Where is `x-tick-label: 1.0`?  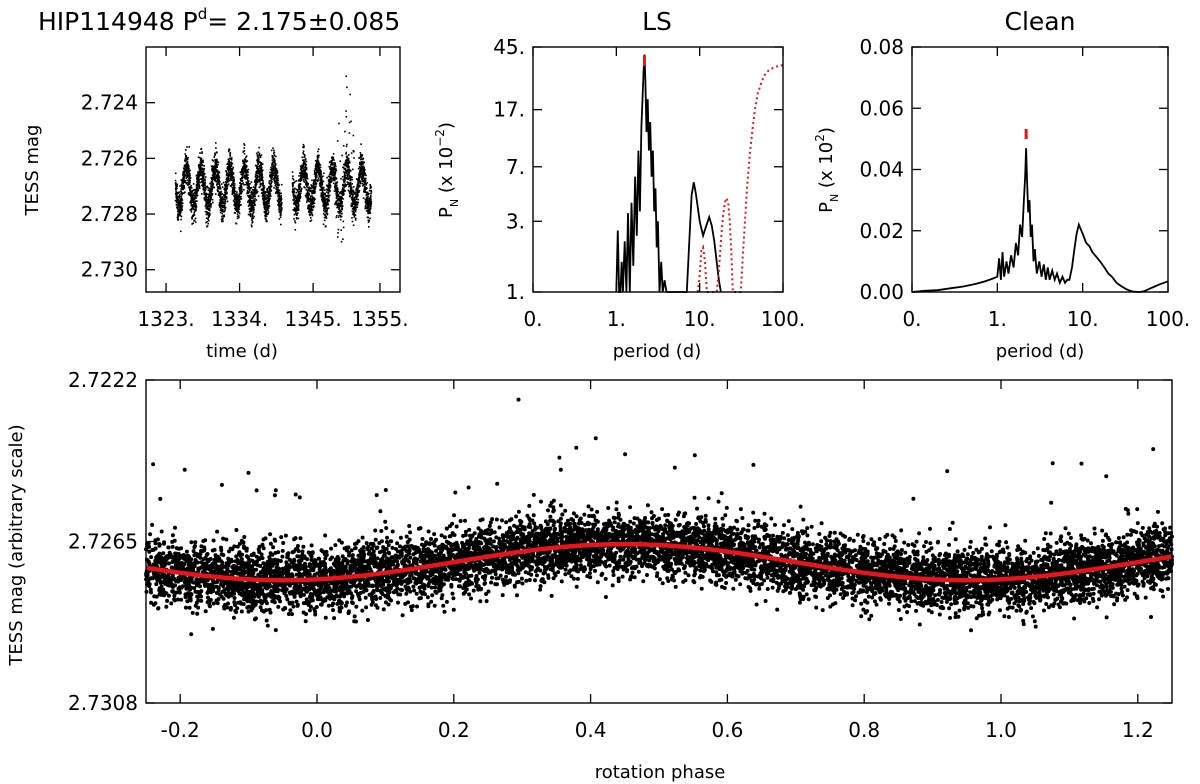 x-tick-label: 1.0 is located at coordinates (1001, 730).